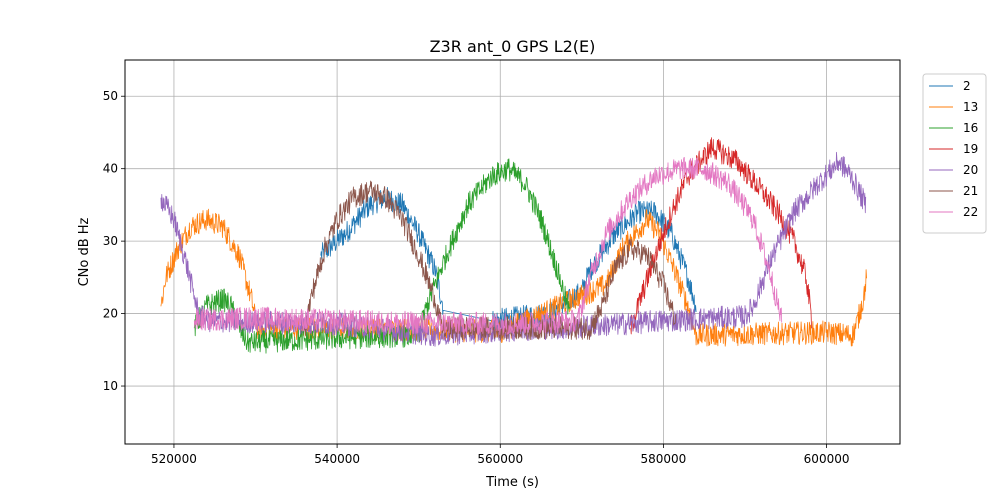  Describe the element at coordinates (110, 241) in the screenshot. I see `y-tick-label: 30` at that location.